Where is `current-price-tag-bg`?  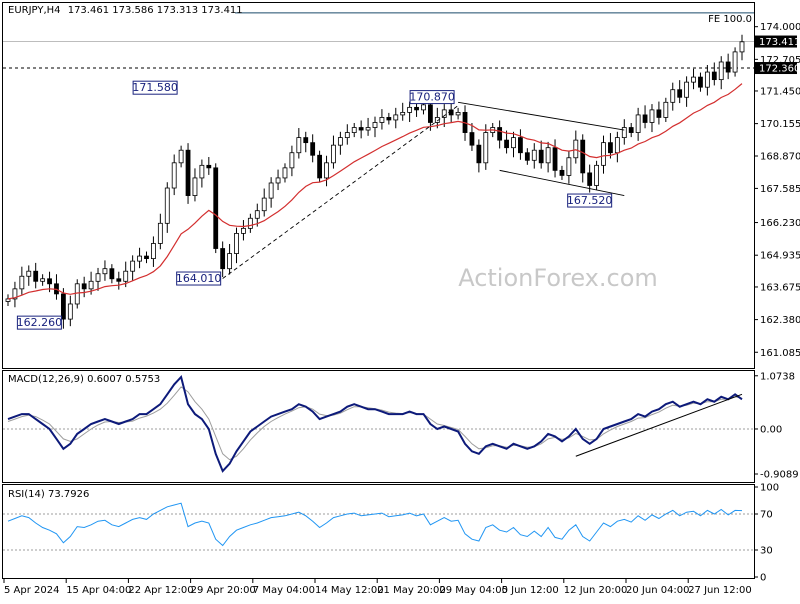
current-price-tag-bg is located at coordinates (776, 41).